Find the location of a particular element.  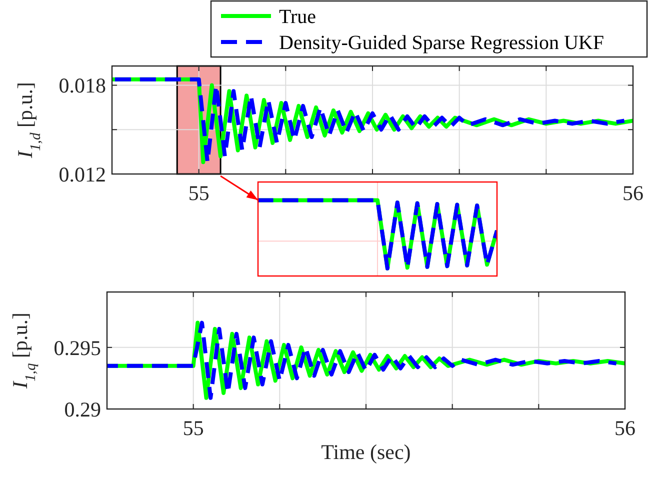

y-tick-label: 0.018 is located at coordinates (82, 86).